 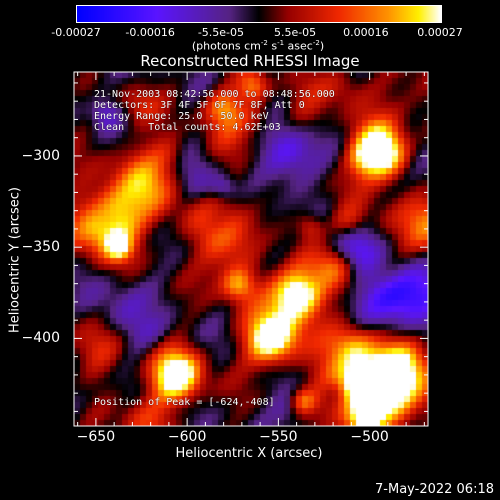 I want to click on colorbar-tick-label: -5.5e-05, so click(x=221, y=32).